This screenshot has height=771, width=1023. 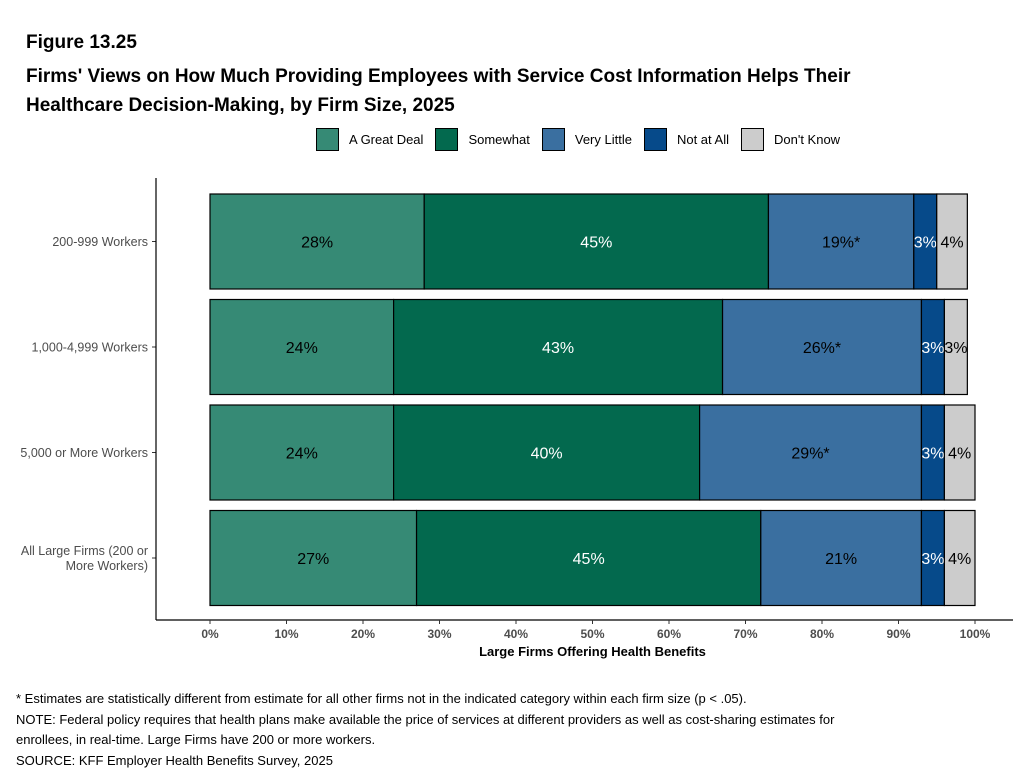 I want to click on data-label-don-t-know-5-000-or-more-workers: 4%, so click(x=959, y=454).